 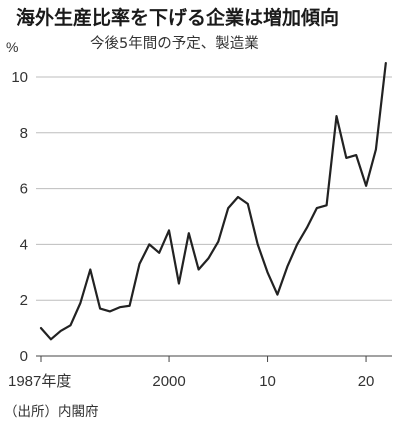 I want to click on x-tick-labels: 1987年度 2000 10 20, so click(x=191, y=381).